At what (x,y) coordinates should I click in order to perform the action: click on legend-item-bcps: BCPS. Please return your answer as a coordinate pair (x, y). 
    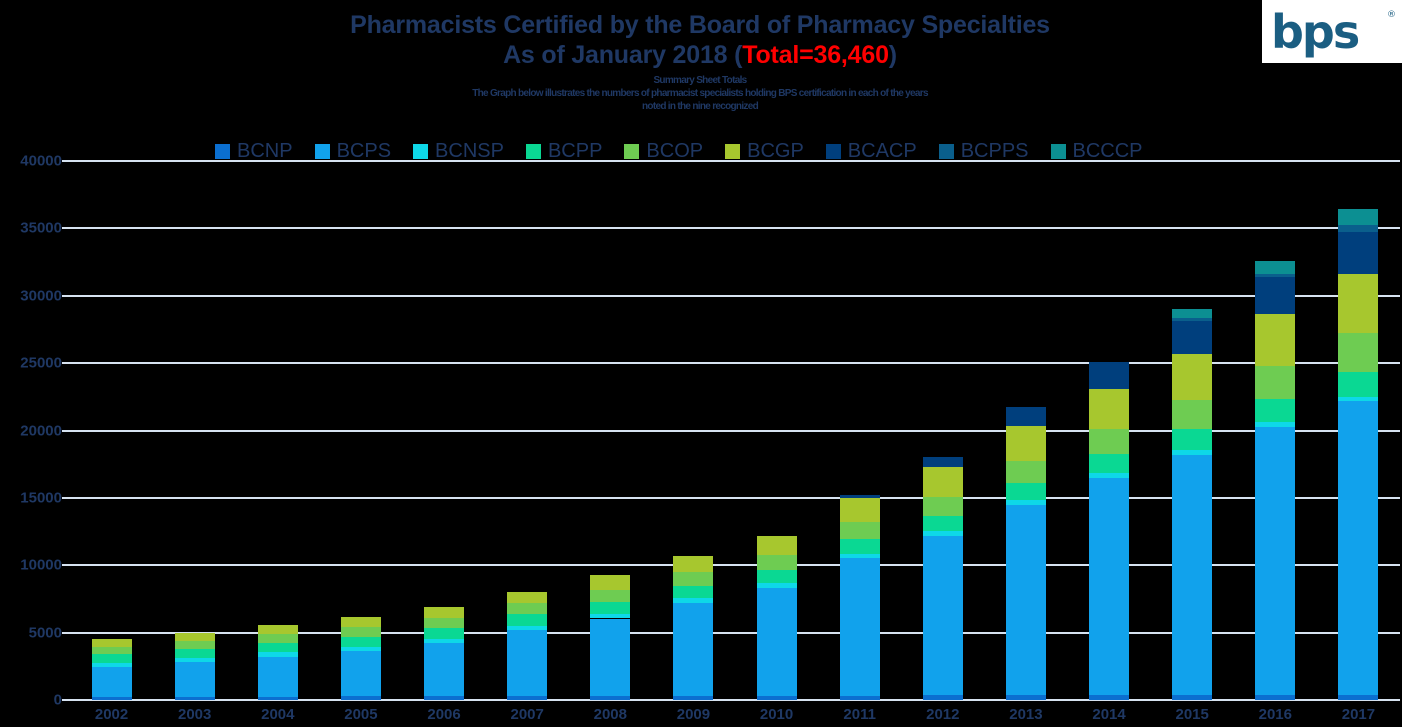
    Looking at the image, I should click on (352, 151).